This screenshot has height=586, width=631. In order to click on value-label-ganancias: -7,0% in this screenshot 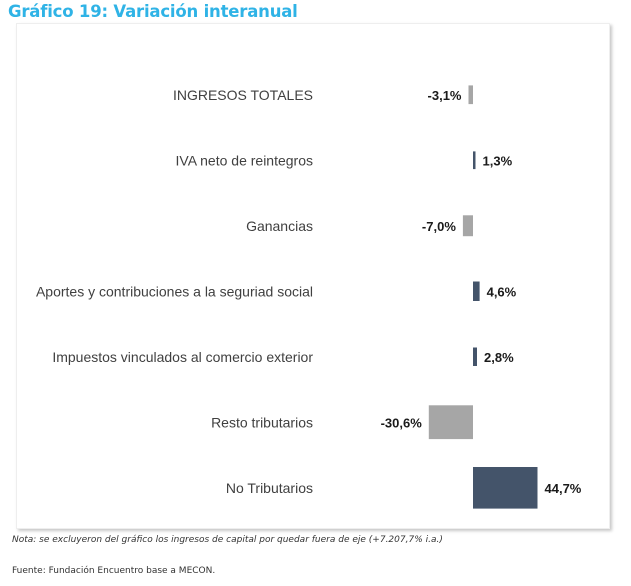, I will do `click(439, 226)`.